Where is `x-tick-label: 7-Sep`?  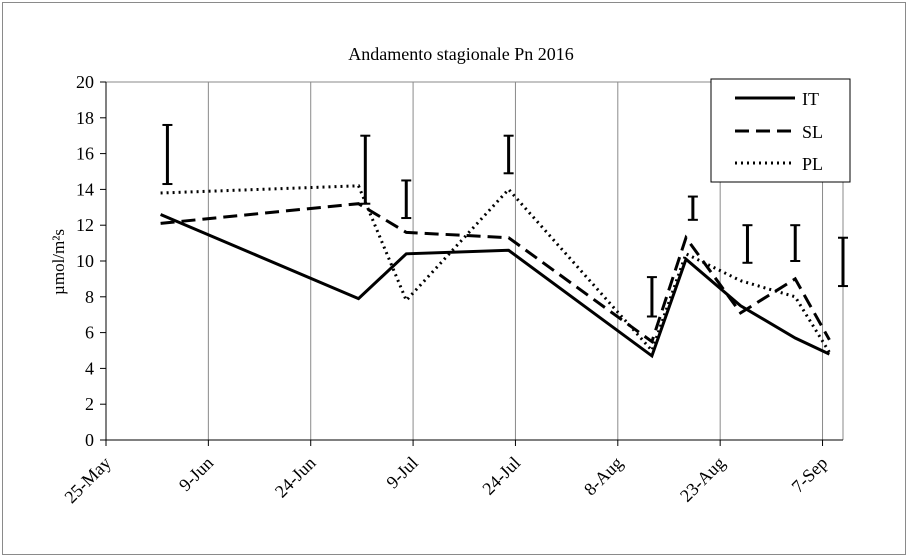 x-tick-label: 7-Sep is located at coordinates (810, 475).